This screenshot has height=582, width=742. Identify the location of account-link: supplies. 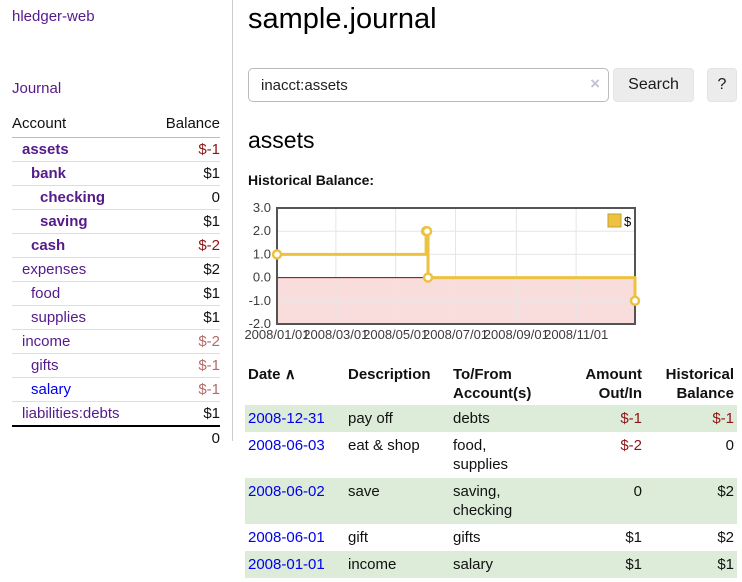
(59, 317).